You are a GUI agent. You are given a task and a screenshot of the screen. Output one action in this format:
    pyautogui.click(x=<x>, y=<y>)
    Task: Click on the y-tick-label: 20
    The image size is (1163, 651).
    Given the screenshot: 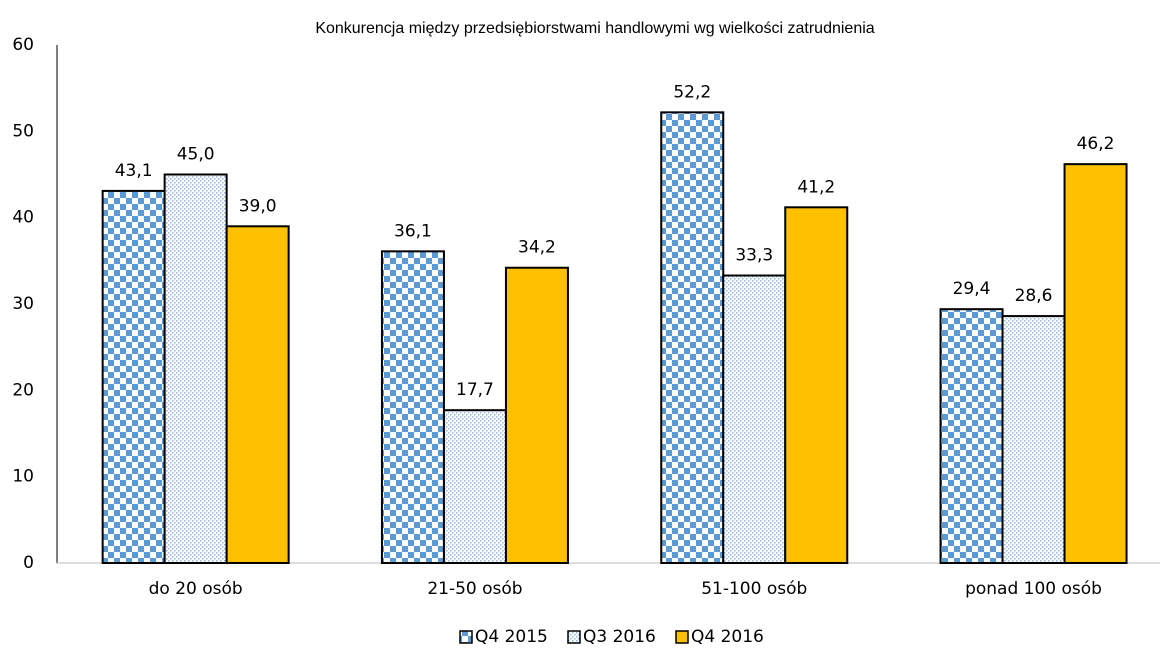 What is the action you would take?
    pyautogui.click(x=23, y=390)
    